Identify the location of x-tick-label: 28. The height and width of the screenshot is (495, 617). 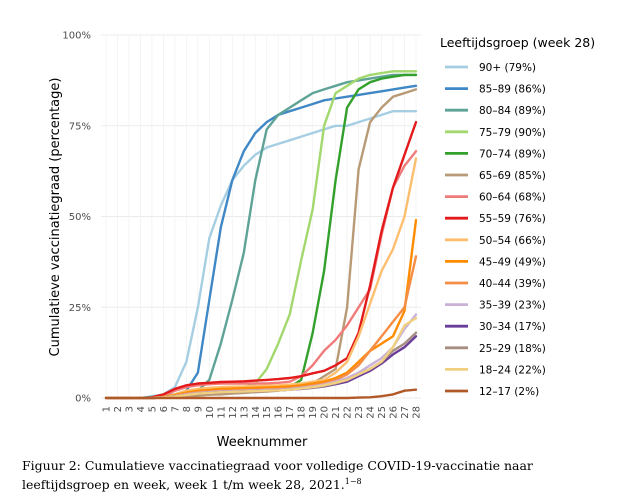
(417, 412).